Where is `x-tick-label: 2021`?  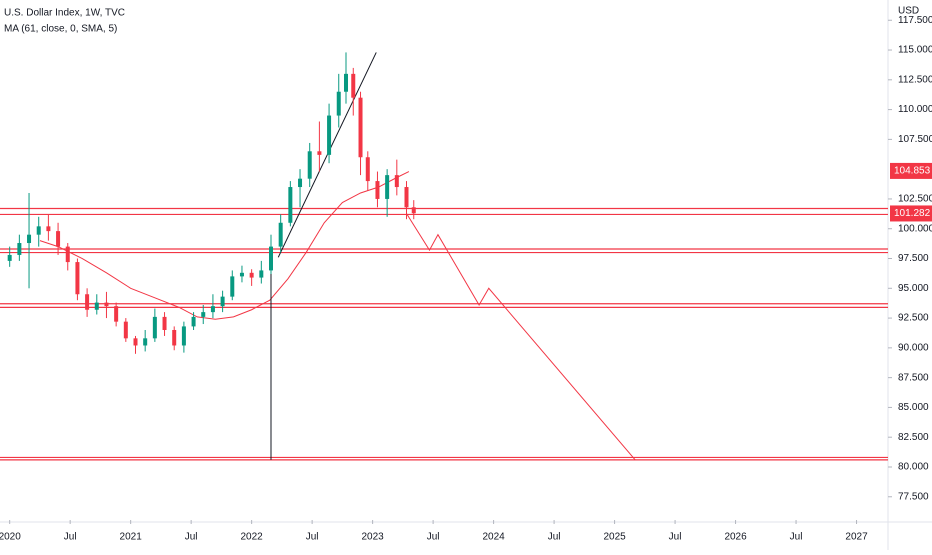 x-tick-label: 2021 is located at coordinates (131, 537).